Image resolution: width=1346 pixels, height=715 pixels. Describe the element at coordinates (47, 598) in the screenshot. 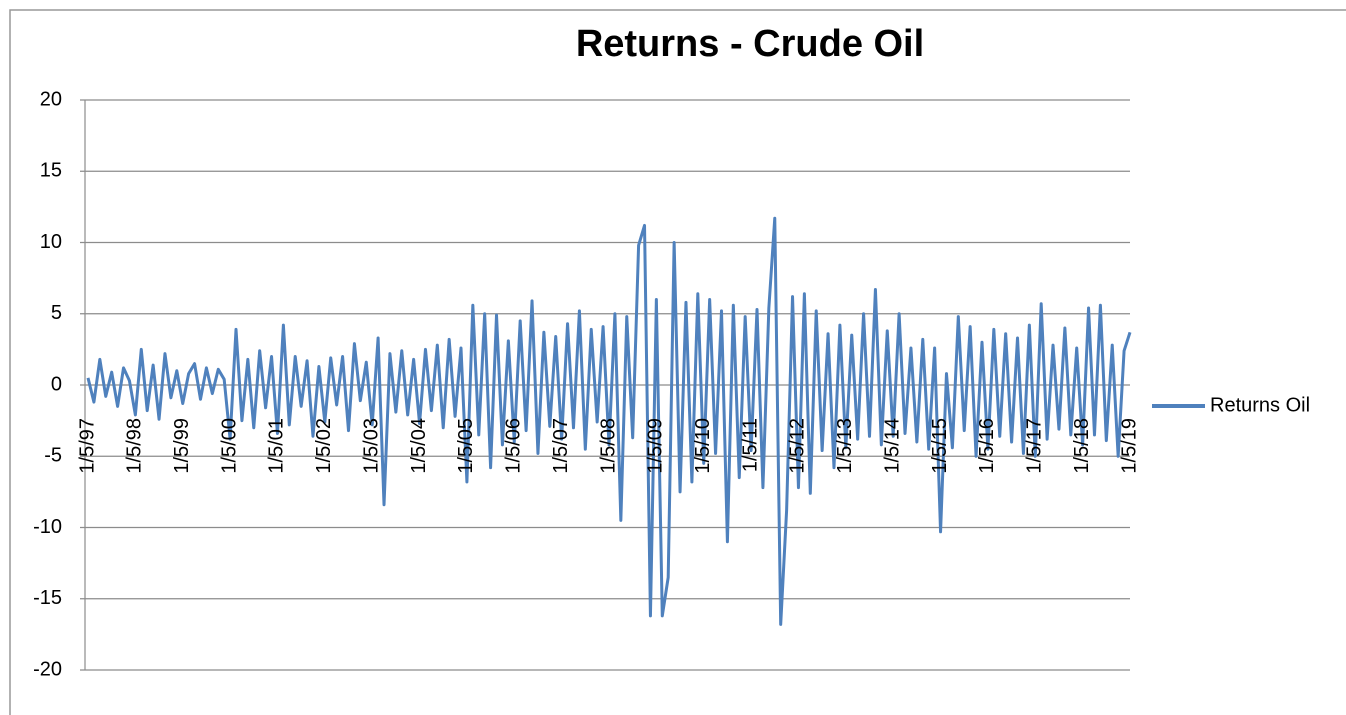

I see `y-tick-label: -15` at that location.